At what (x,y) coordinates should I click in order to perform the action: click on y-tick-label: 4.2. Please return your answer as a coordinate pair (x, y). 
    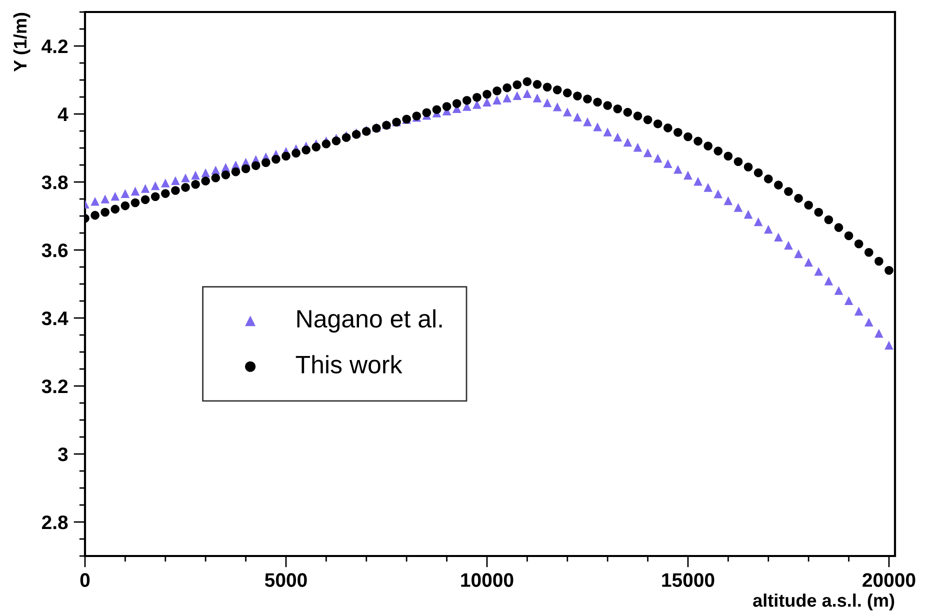
    Looking at the image, I should click on (55, 46).